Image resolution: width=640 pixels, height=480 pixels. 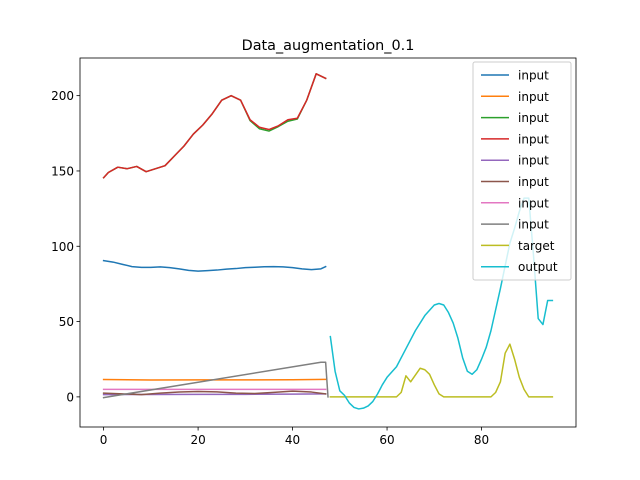 I want to click on x-tick-label: 80, so click(x=481, y=440).